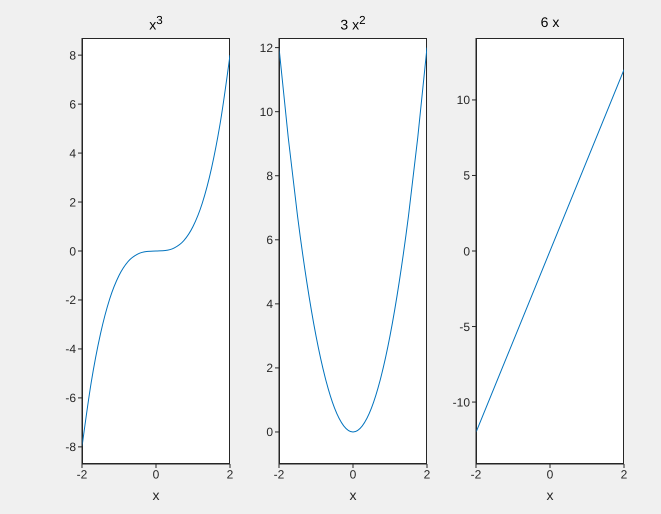  Describe the element at coordinates (461, 402) in the screenshot. I see `y-tick-label: -10` at that location.